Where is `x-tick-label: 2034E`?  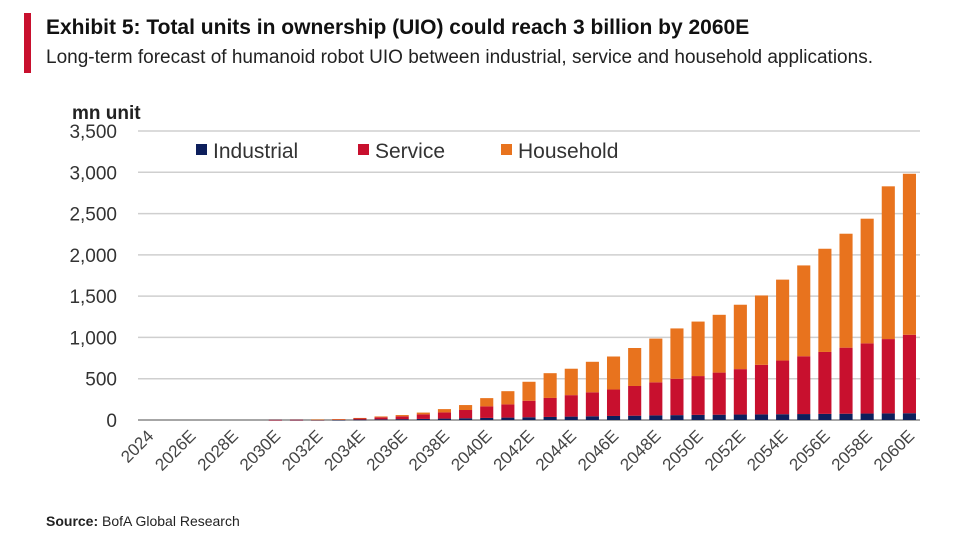
x-tick-label: 2034E is located at coordinates (345, 450).